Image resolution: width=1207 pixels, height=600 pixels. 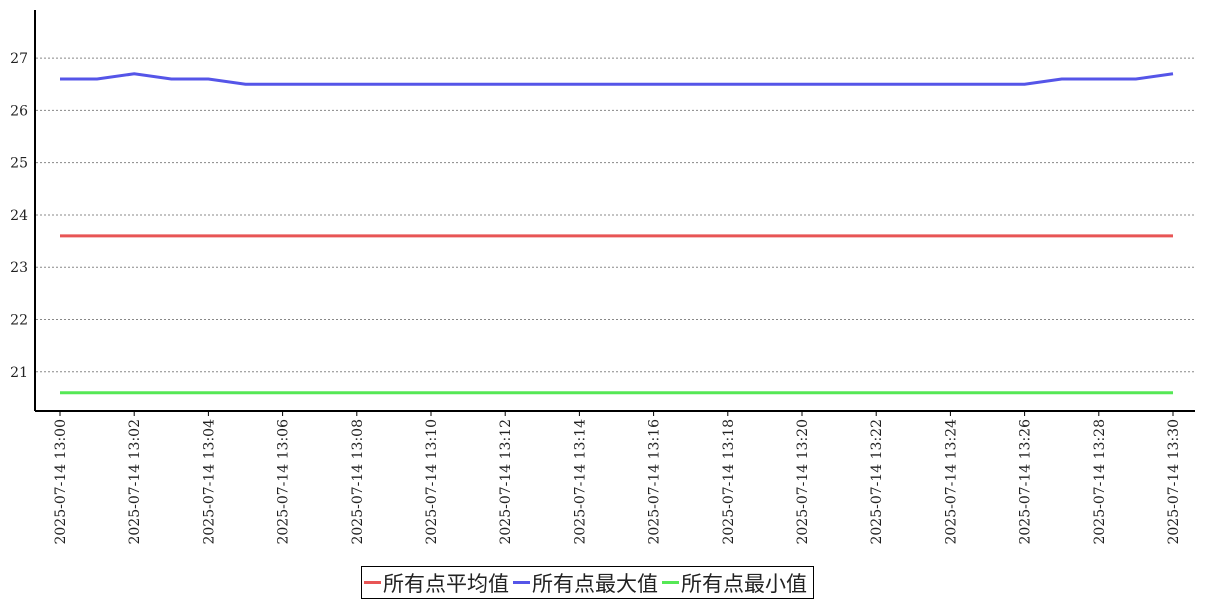 I want to click on x-tick-label: 2025-07-14 13:18, so click(x=729, y=482).